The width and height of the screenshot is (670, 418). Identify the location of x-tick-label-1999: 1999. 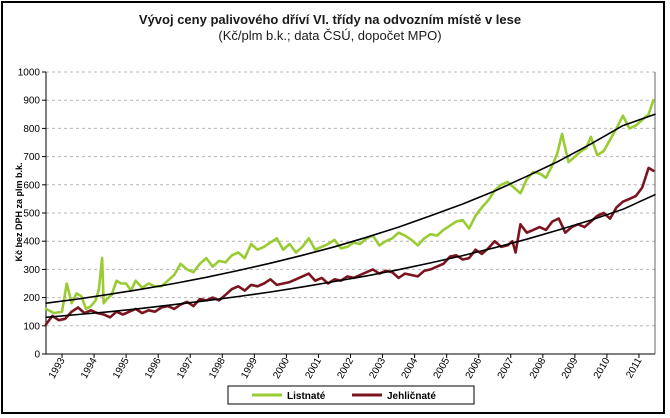
(249, 368).